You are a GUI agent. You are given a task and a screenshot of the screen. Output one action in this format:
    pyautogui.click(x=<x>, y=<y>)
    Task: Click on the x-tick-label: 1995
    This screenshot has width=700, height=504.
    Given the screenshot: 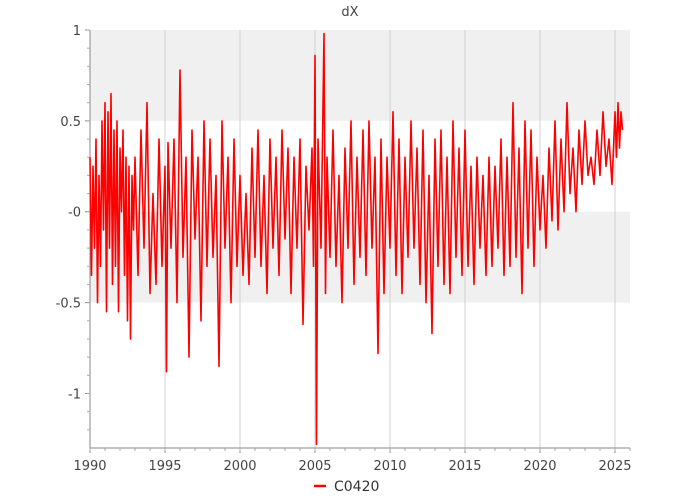 What is the action you would take?
    pyautogui.click(x=164, y=466)
    